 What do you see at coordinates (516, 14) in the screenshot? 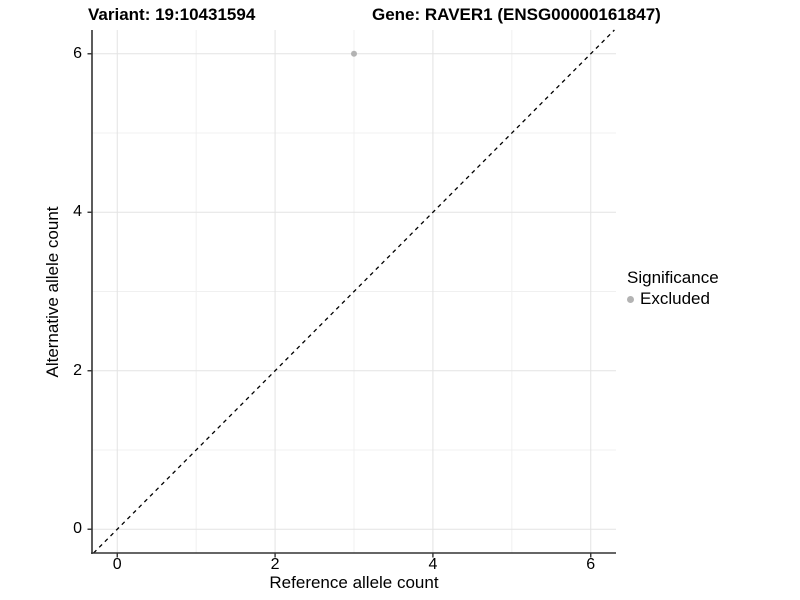
I see `gene-title: Gene: RAVER1 (ENSG00000161847)` at bounding box center [516, 14].